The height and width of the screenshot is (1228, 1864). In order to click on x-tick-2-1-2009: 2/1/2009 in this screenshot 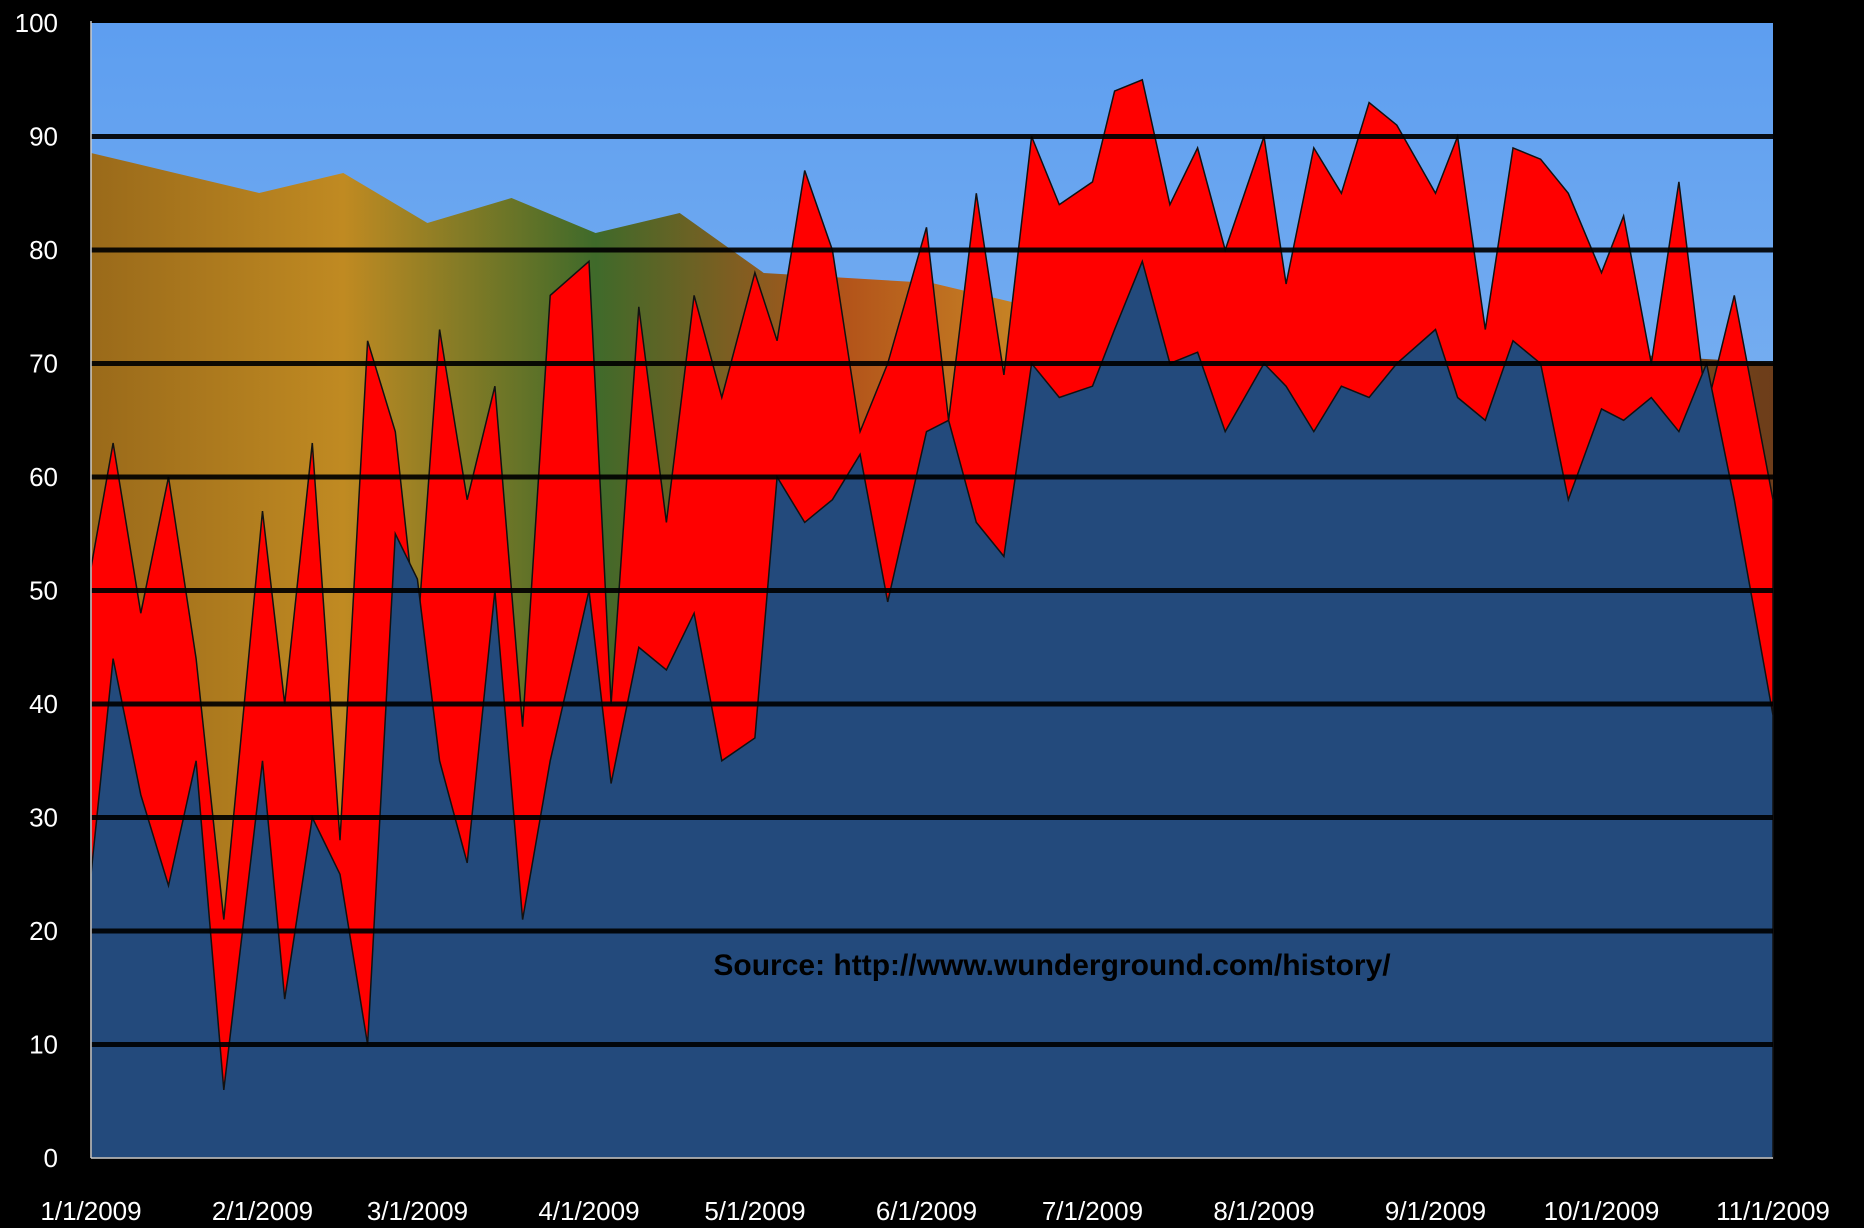, I will do `click(262, 1211)`.